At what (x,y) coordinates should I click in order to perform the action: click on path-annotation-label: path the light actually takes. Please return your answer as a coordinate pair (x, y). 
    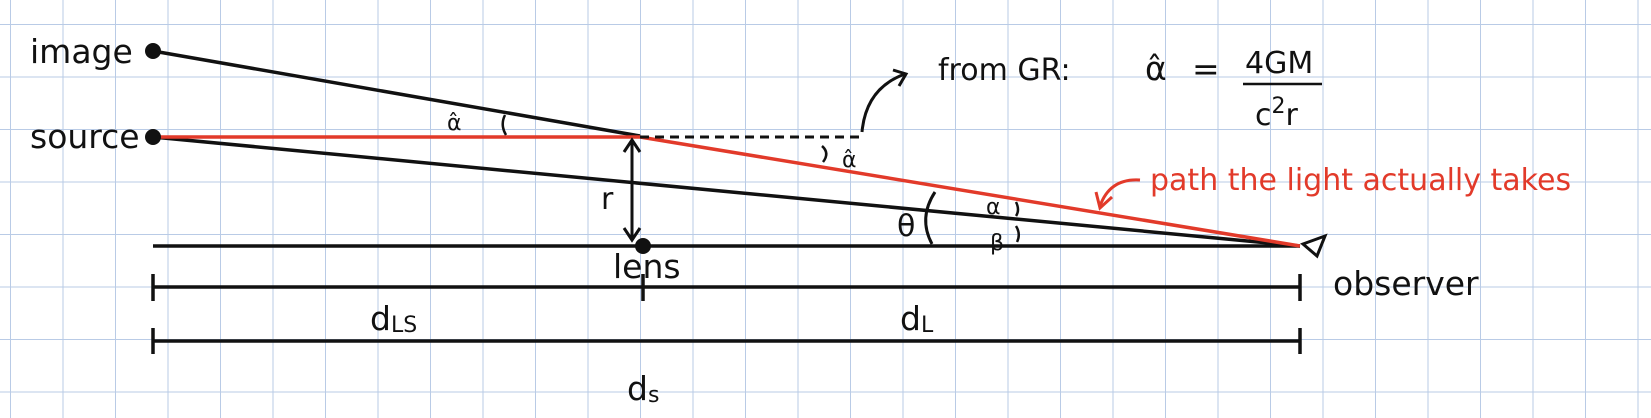
    Looking at the image, I should click on (1360, 180).